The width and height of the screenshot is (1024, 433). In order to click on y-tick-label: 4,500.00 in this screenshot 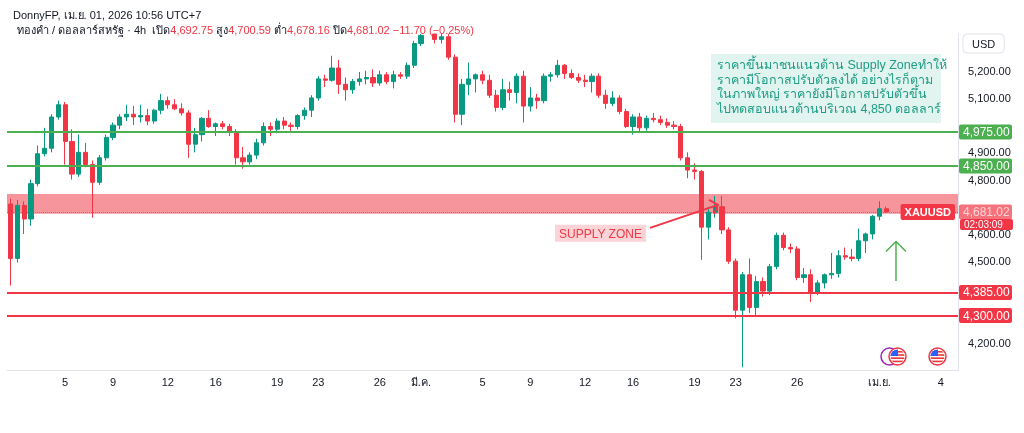, I will do `click(989, 261)`.